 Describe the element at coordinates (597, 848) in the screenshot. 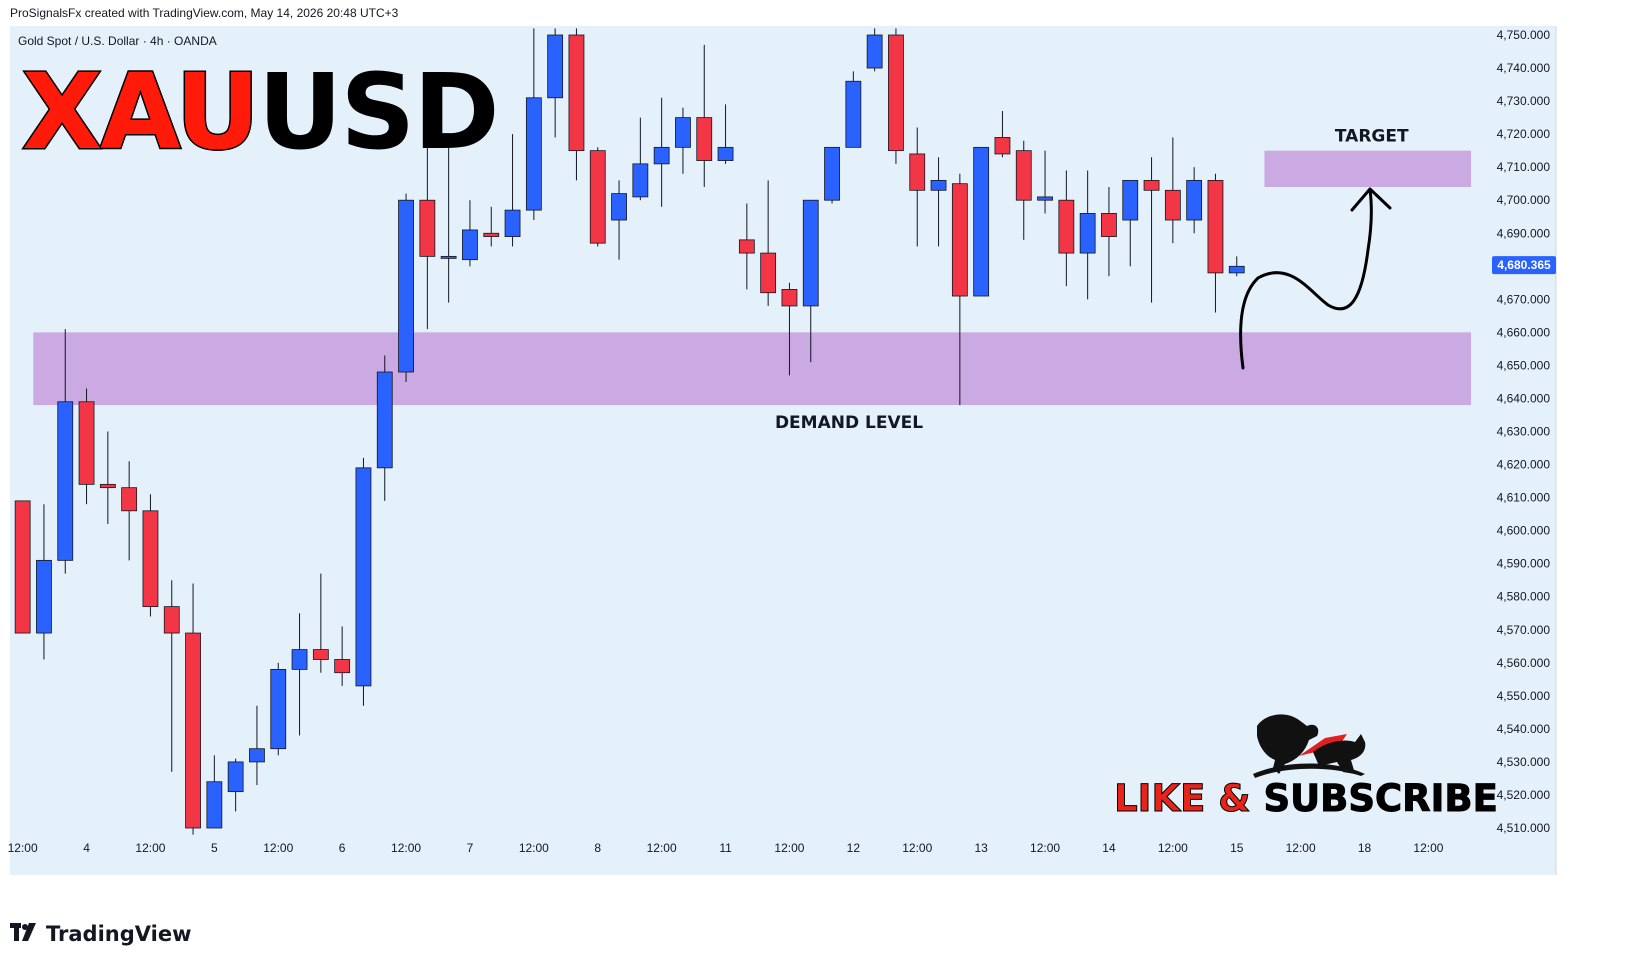

I see `time-tick-label: 8` at that location.